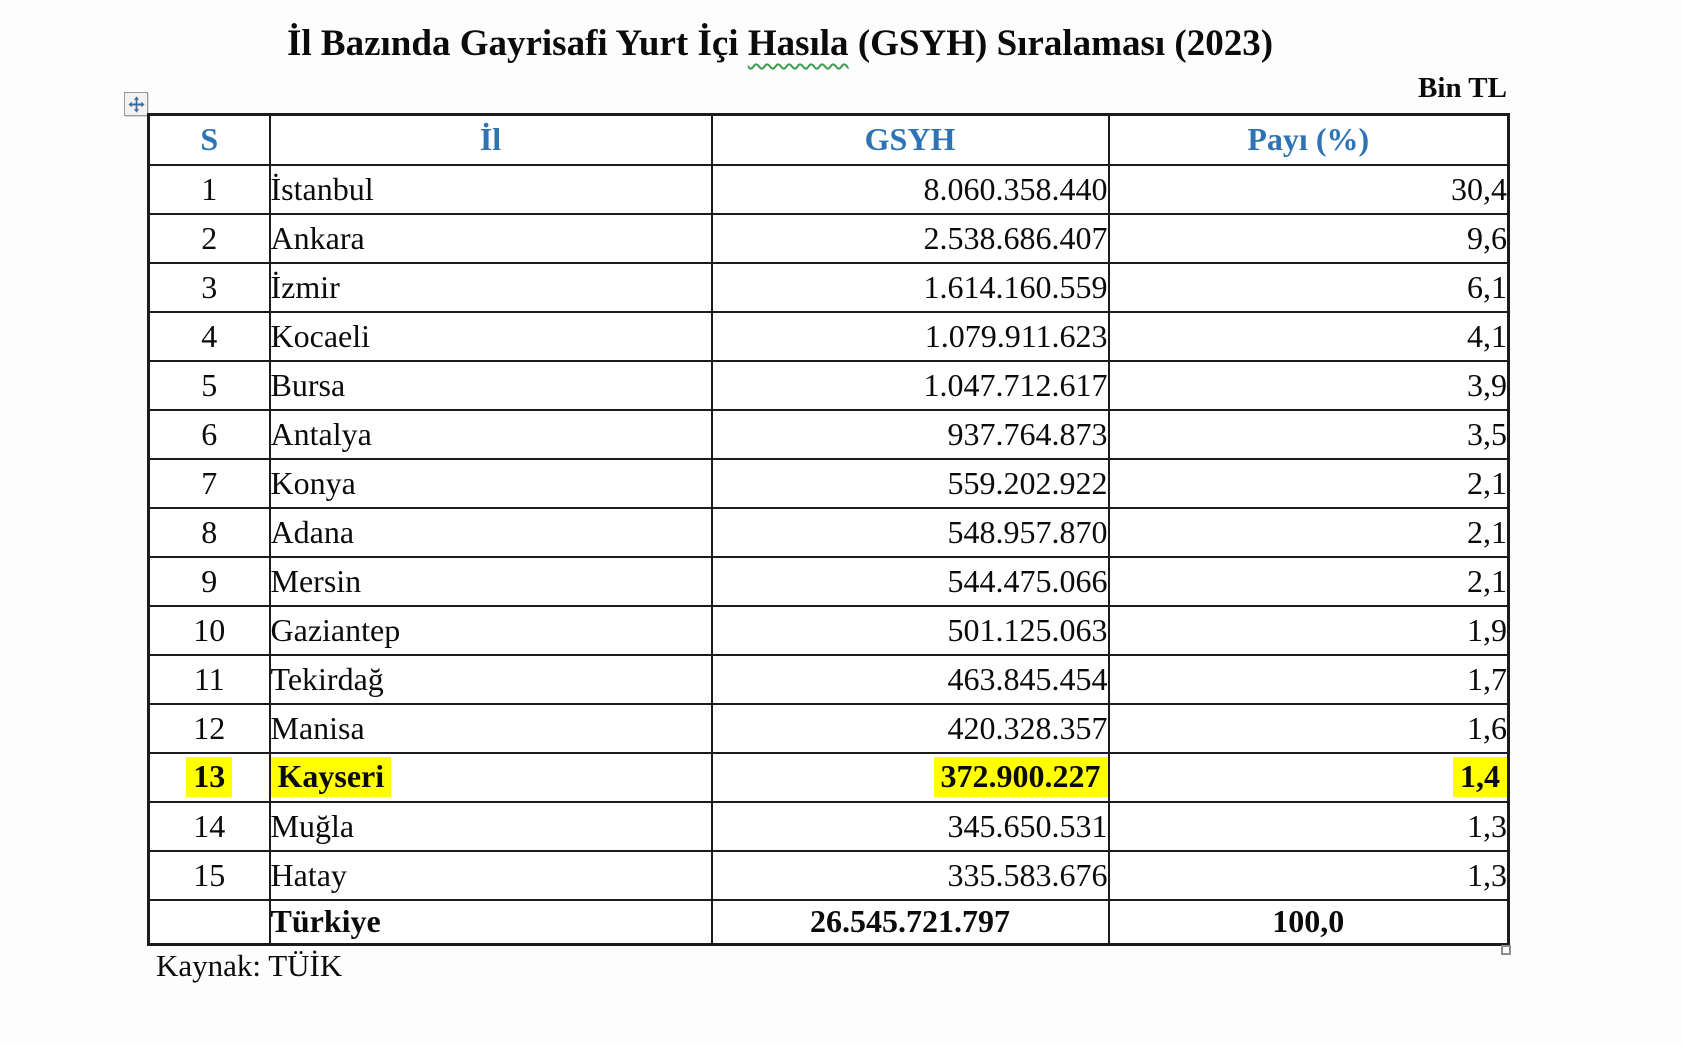  Describe the element at coordinates (910, 679) in the screenshot. I see `gdp-cell: 463.845.454` at that location.